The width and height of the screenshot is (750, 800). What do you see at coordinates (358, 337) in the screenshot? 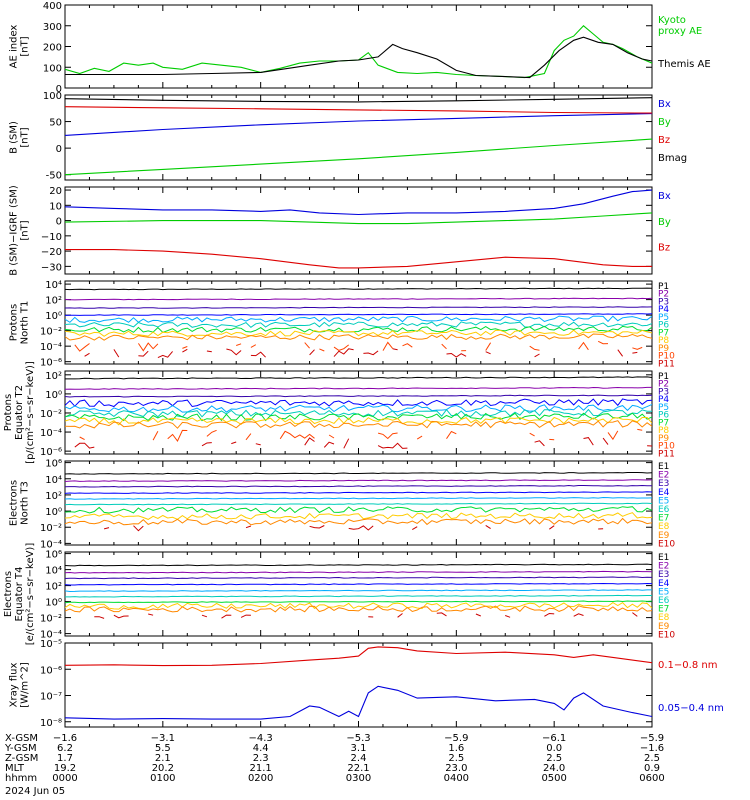
I see `series-line-P9` at bounding box center [358, 337].